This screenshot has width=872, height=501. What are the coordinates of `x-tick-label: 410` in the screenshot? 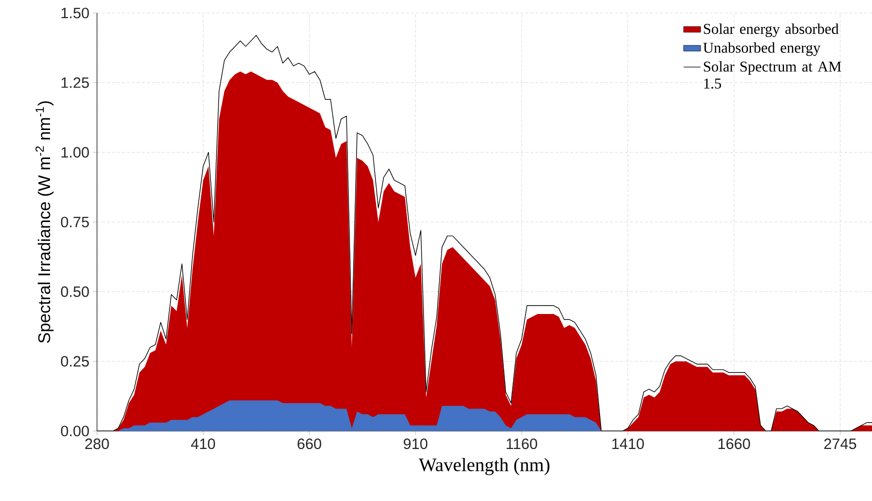 It's located at (203, 444).